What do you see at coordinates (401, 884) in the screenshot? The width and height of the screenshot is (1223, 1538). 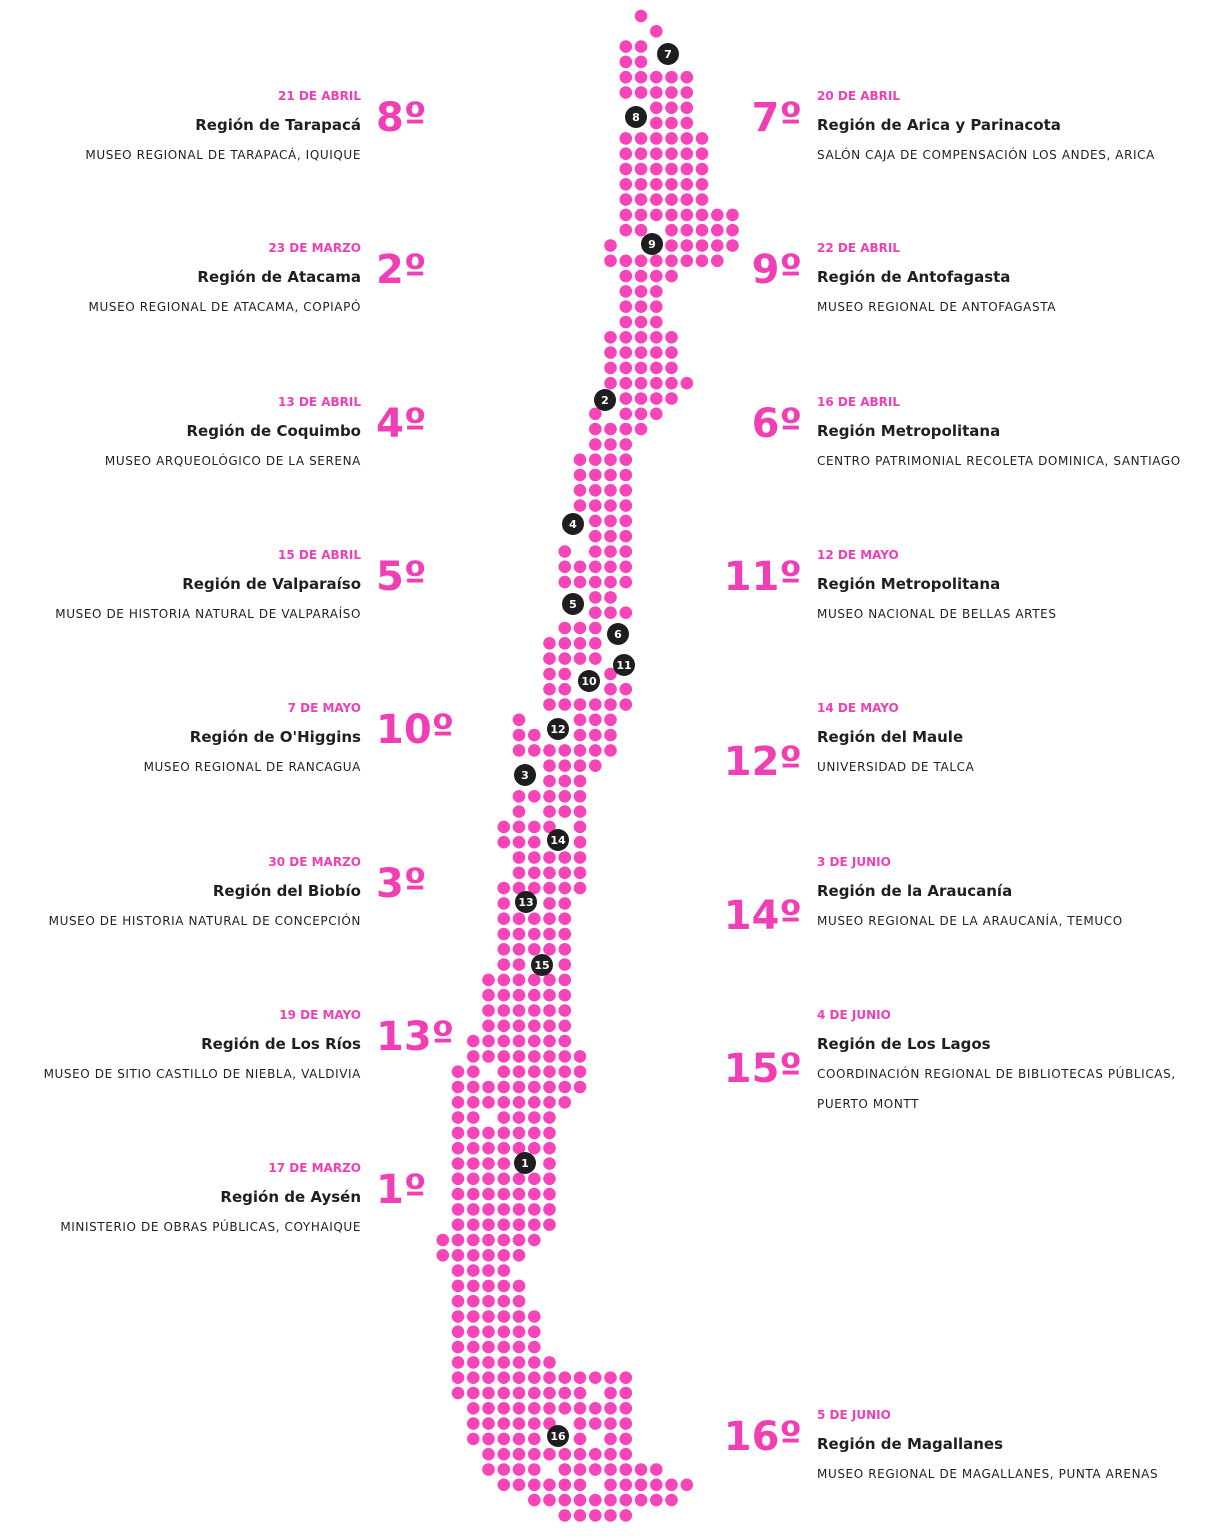 I see `event-ordinal: 3º` at bounding box center [401, 884].